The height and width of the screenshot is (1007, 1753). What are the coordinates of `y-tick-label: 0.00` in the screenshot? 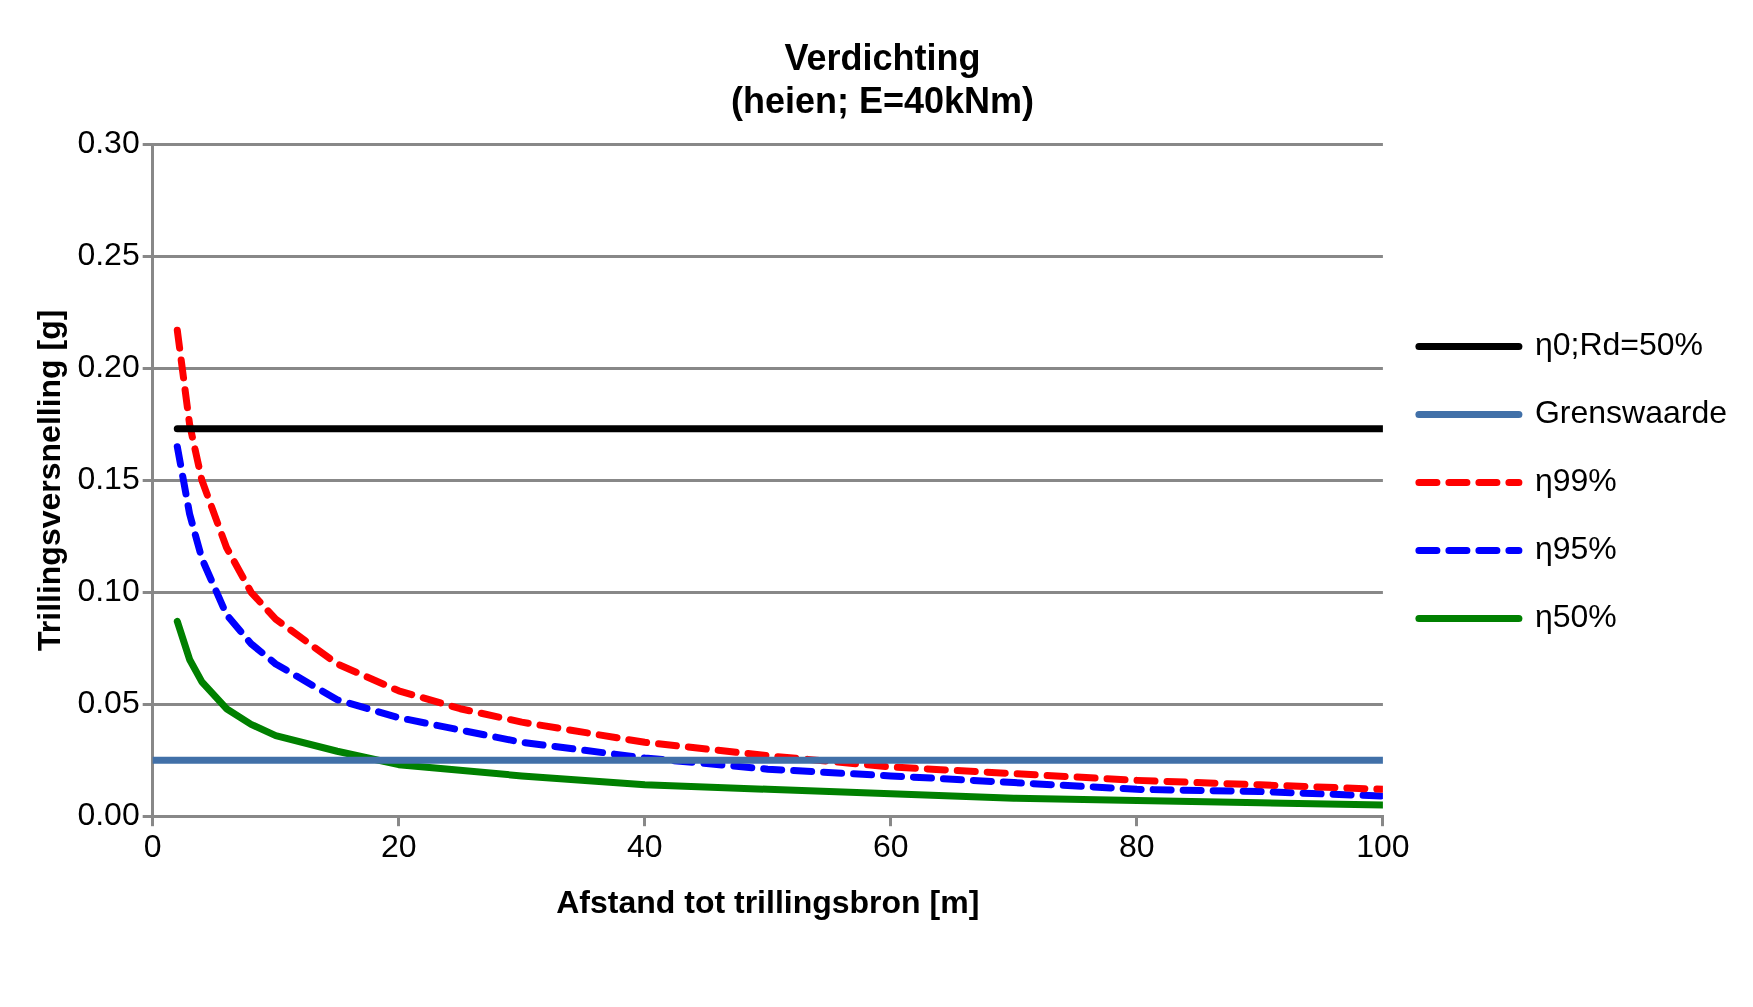 It's located at (108, 814).